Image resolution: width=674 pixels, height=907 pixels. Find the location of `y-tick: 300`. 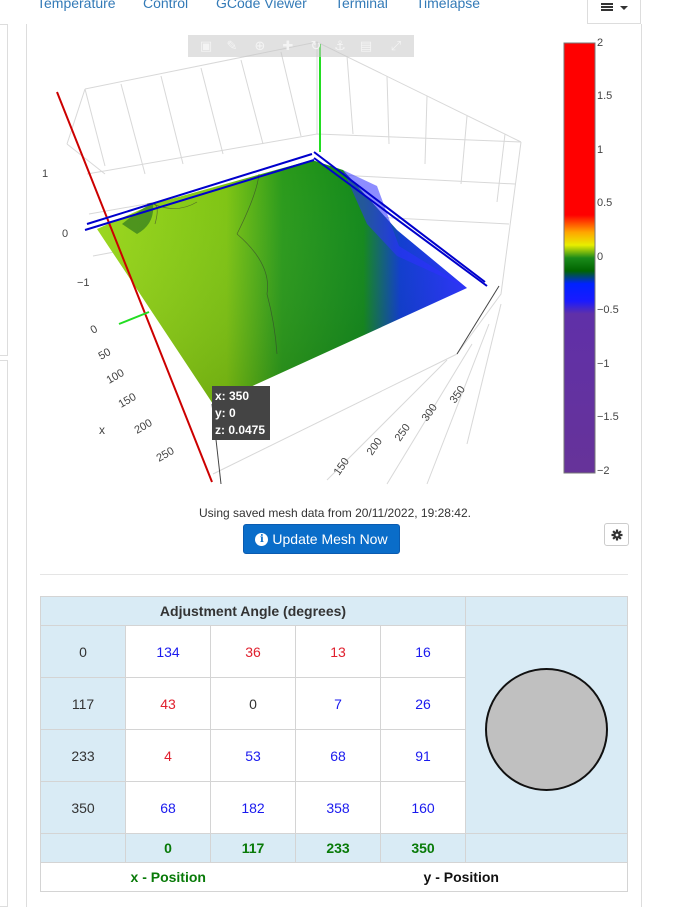

y-tick: 300 is located at coordinates (430, 413).